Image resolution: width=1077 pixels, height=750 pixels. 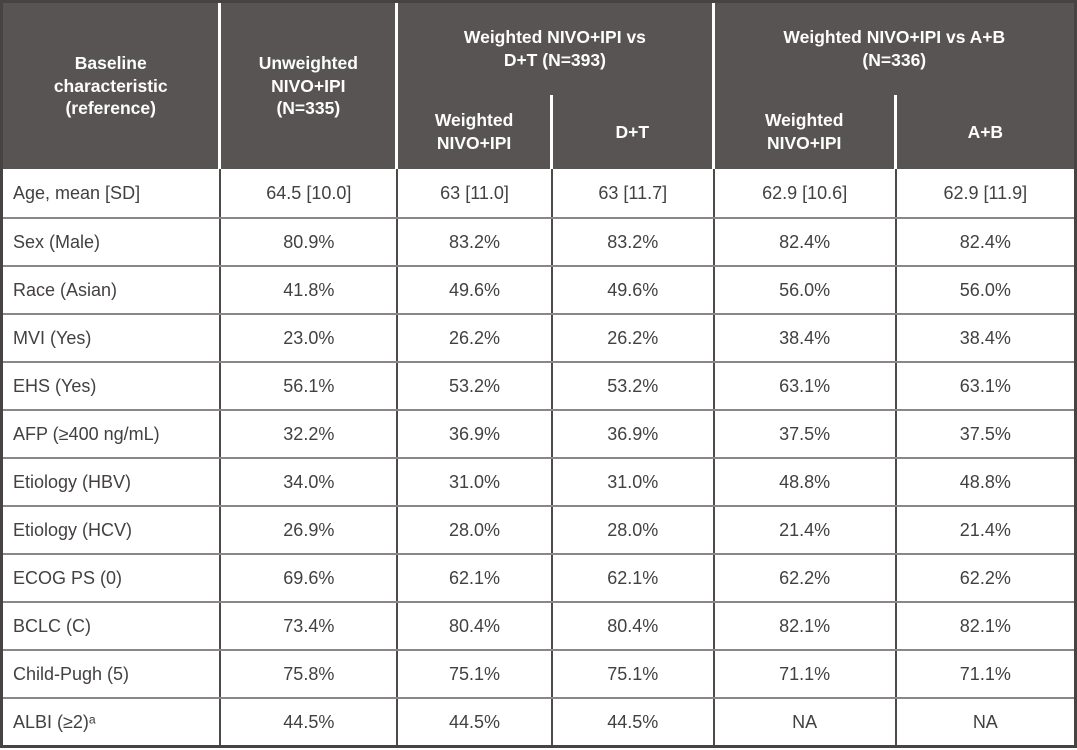 I want to click on cell-value: 64.5 [10.0], so click(x=310, y=193).